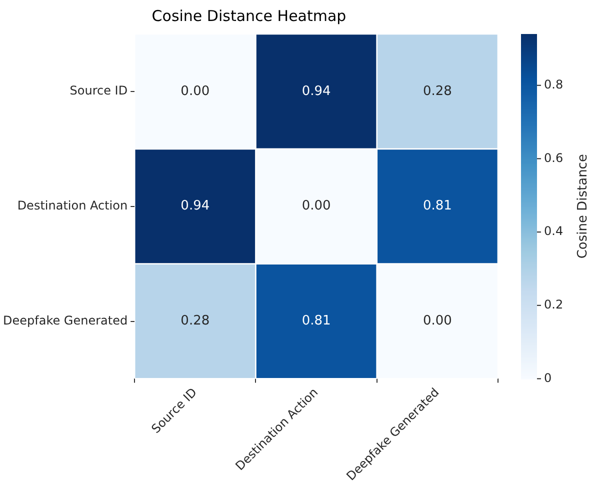 The image size is (589, 487). Describe the element at coordinates (554, 157) in the screenshot. I see `color-bar-label: 0.6` at that location.